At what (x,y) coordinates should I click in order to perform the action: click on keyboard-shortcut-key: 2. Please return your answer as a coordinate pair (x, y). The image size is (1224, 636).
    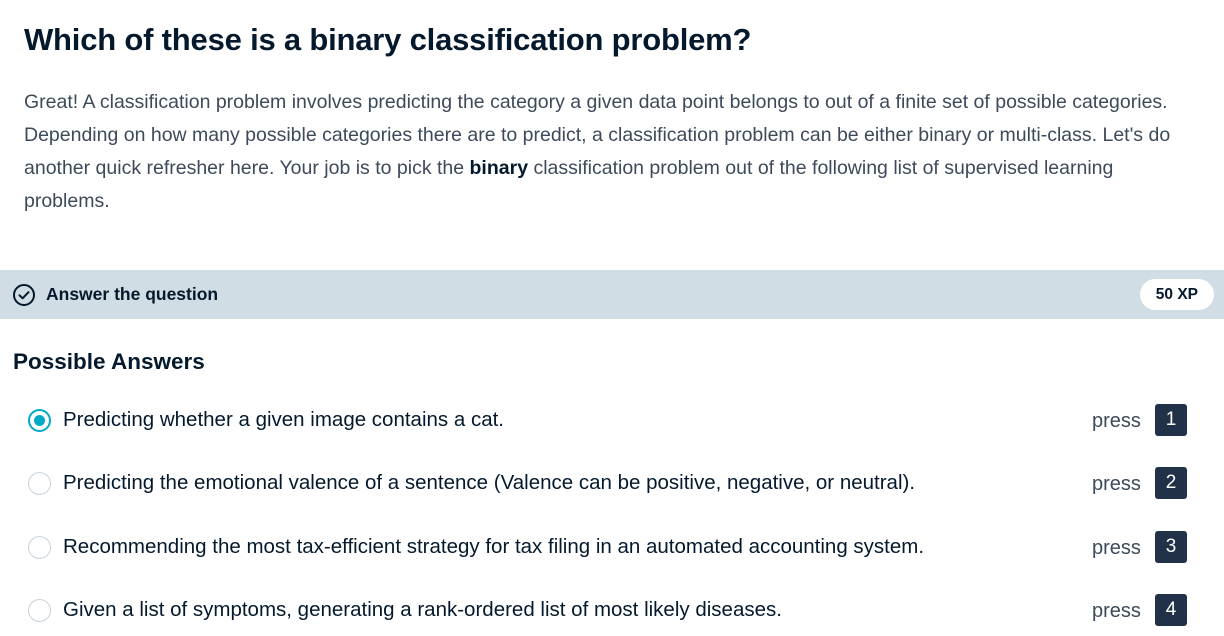
    Looking at the image, I should click on (1171, 483).